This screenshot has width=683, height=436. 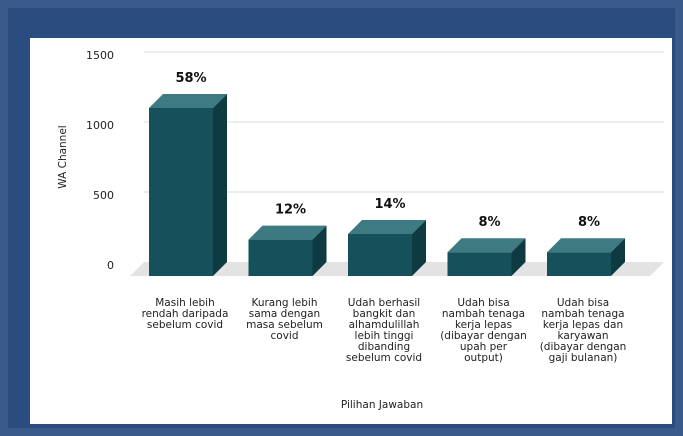 I want to click on y-axis-title: WA Channel, so click(x=63, y=156).